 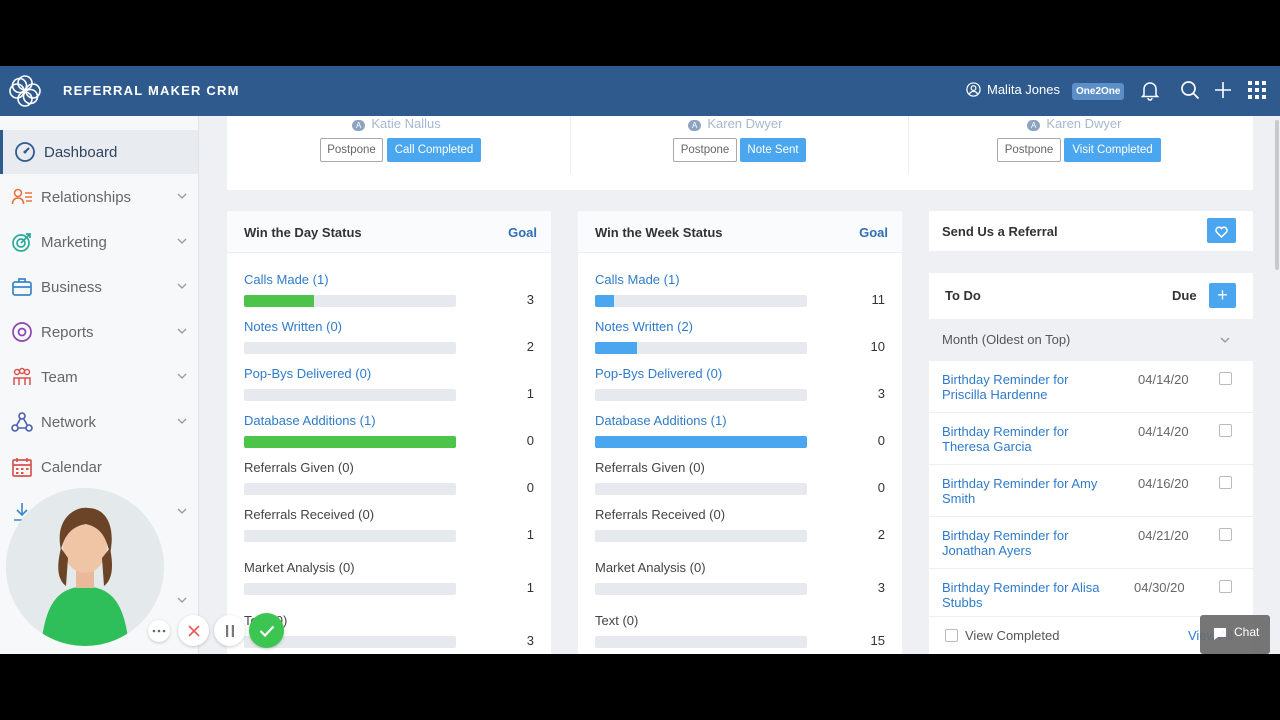 I want to click on sidebar-item-team: Team, so click(x=99, y=377).